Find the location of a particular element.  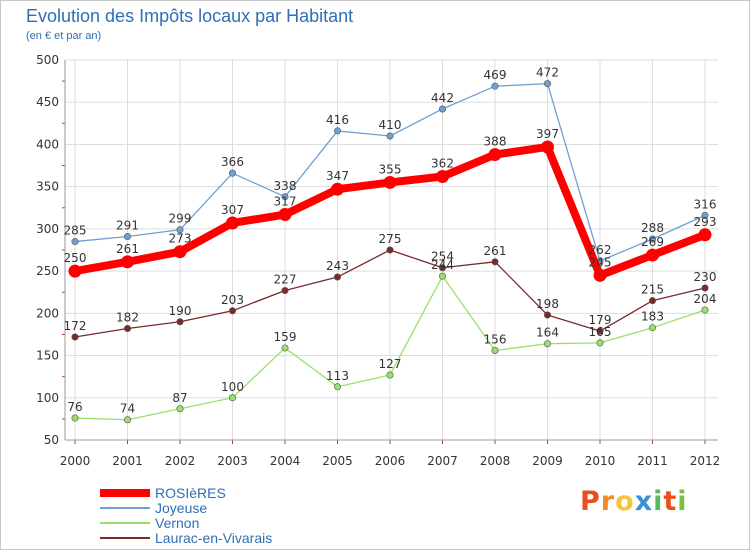

data-label: 250 is located at coordinates (75, 258).